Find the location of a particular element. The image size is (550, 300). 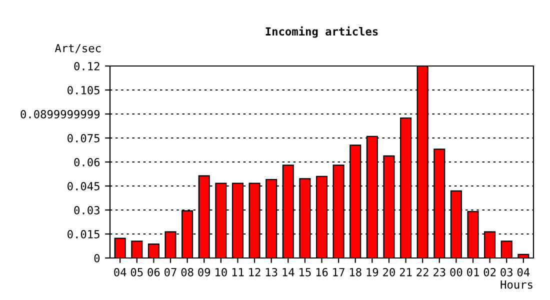

x-tick-label: 08 is located at coordinates (187, 272).